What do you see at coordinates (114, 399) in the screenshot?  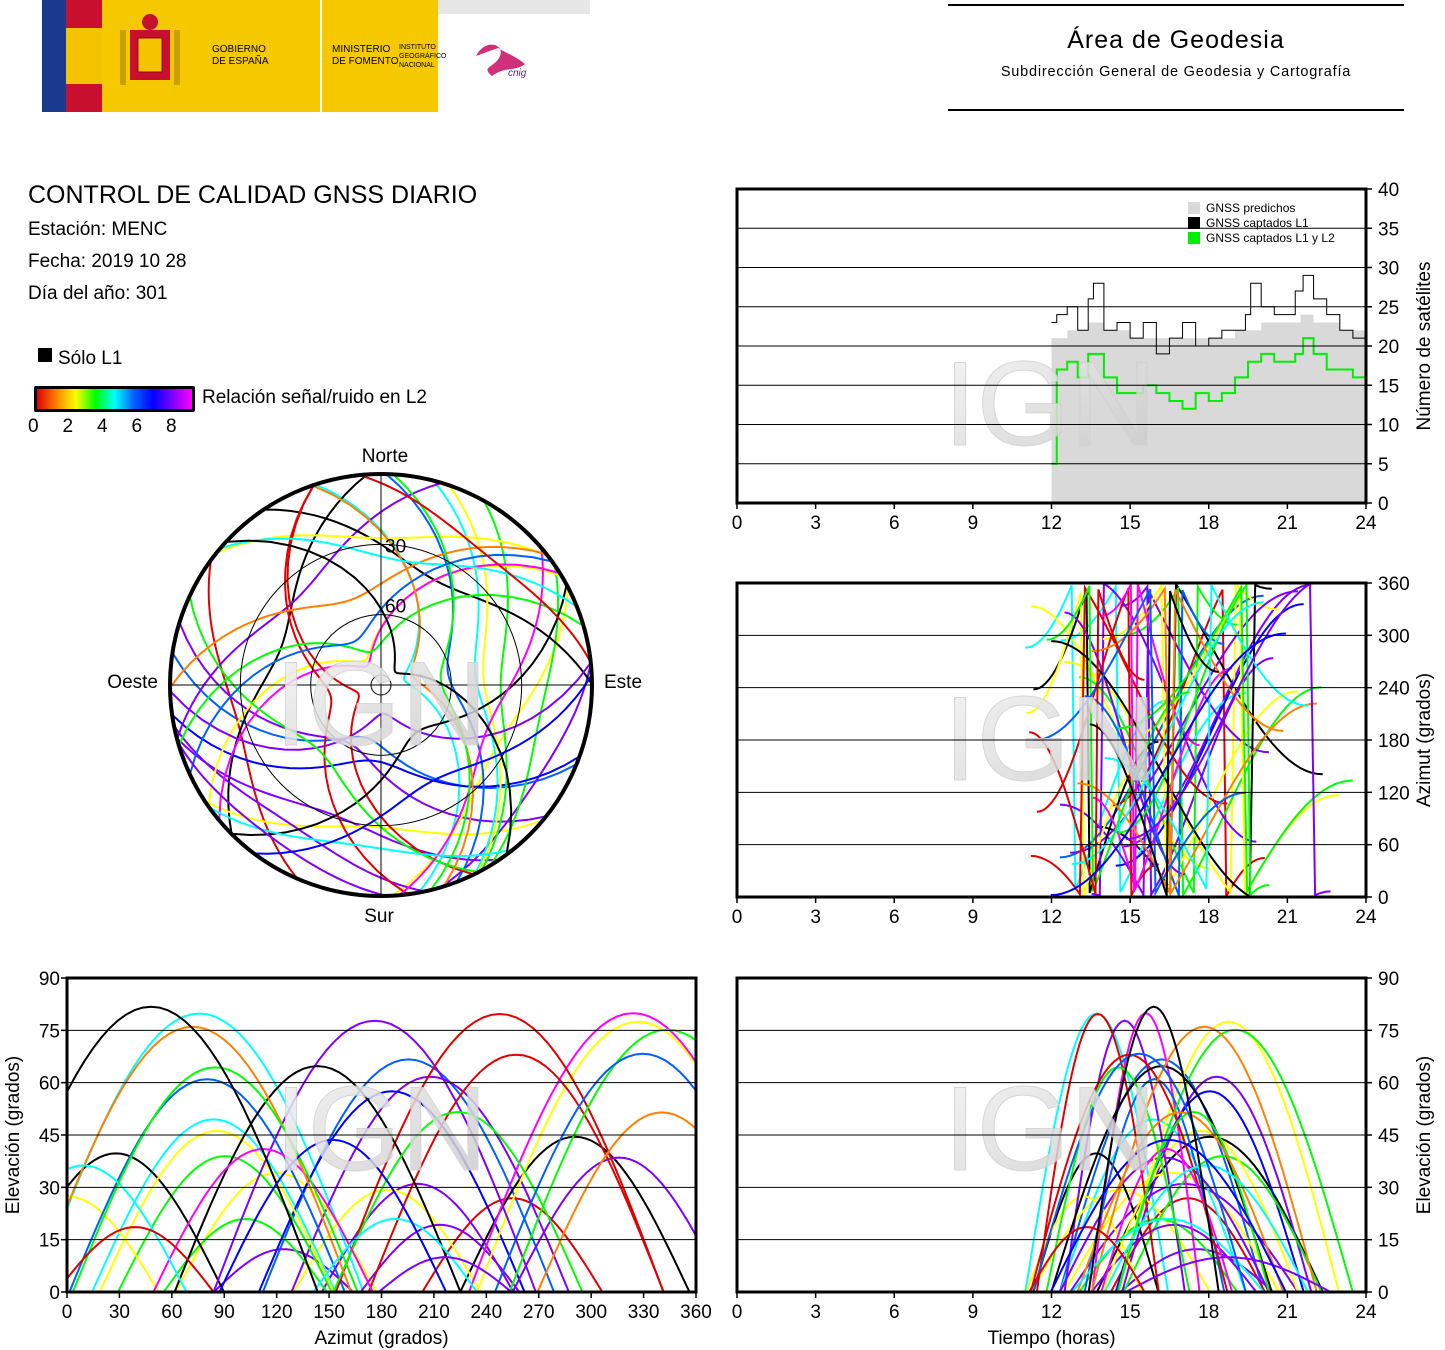 I see `snr-colorbar` at bounding box center [114, 399].